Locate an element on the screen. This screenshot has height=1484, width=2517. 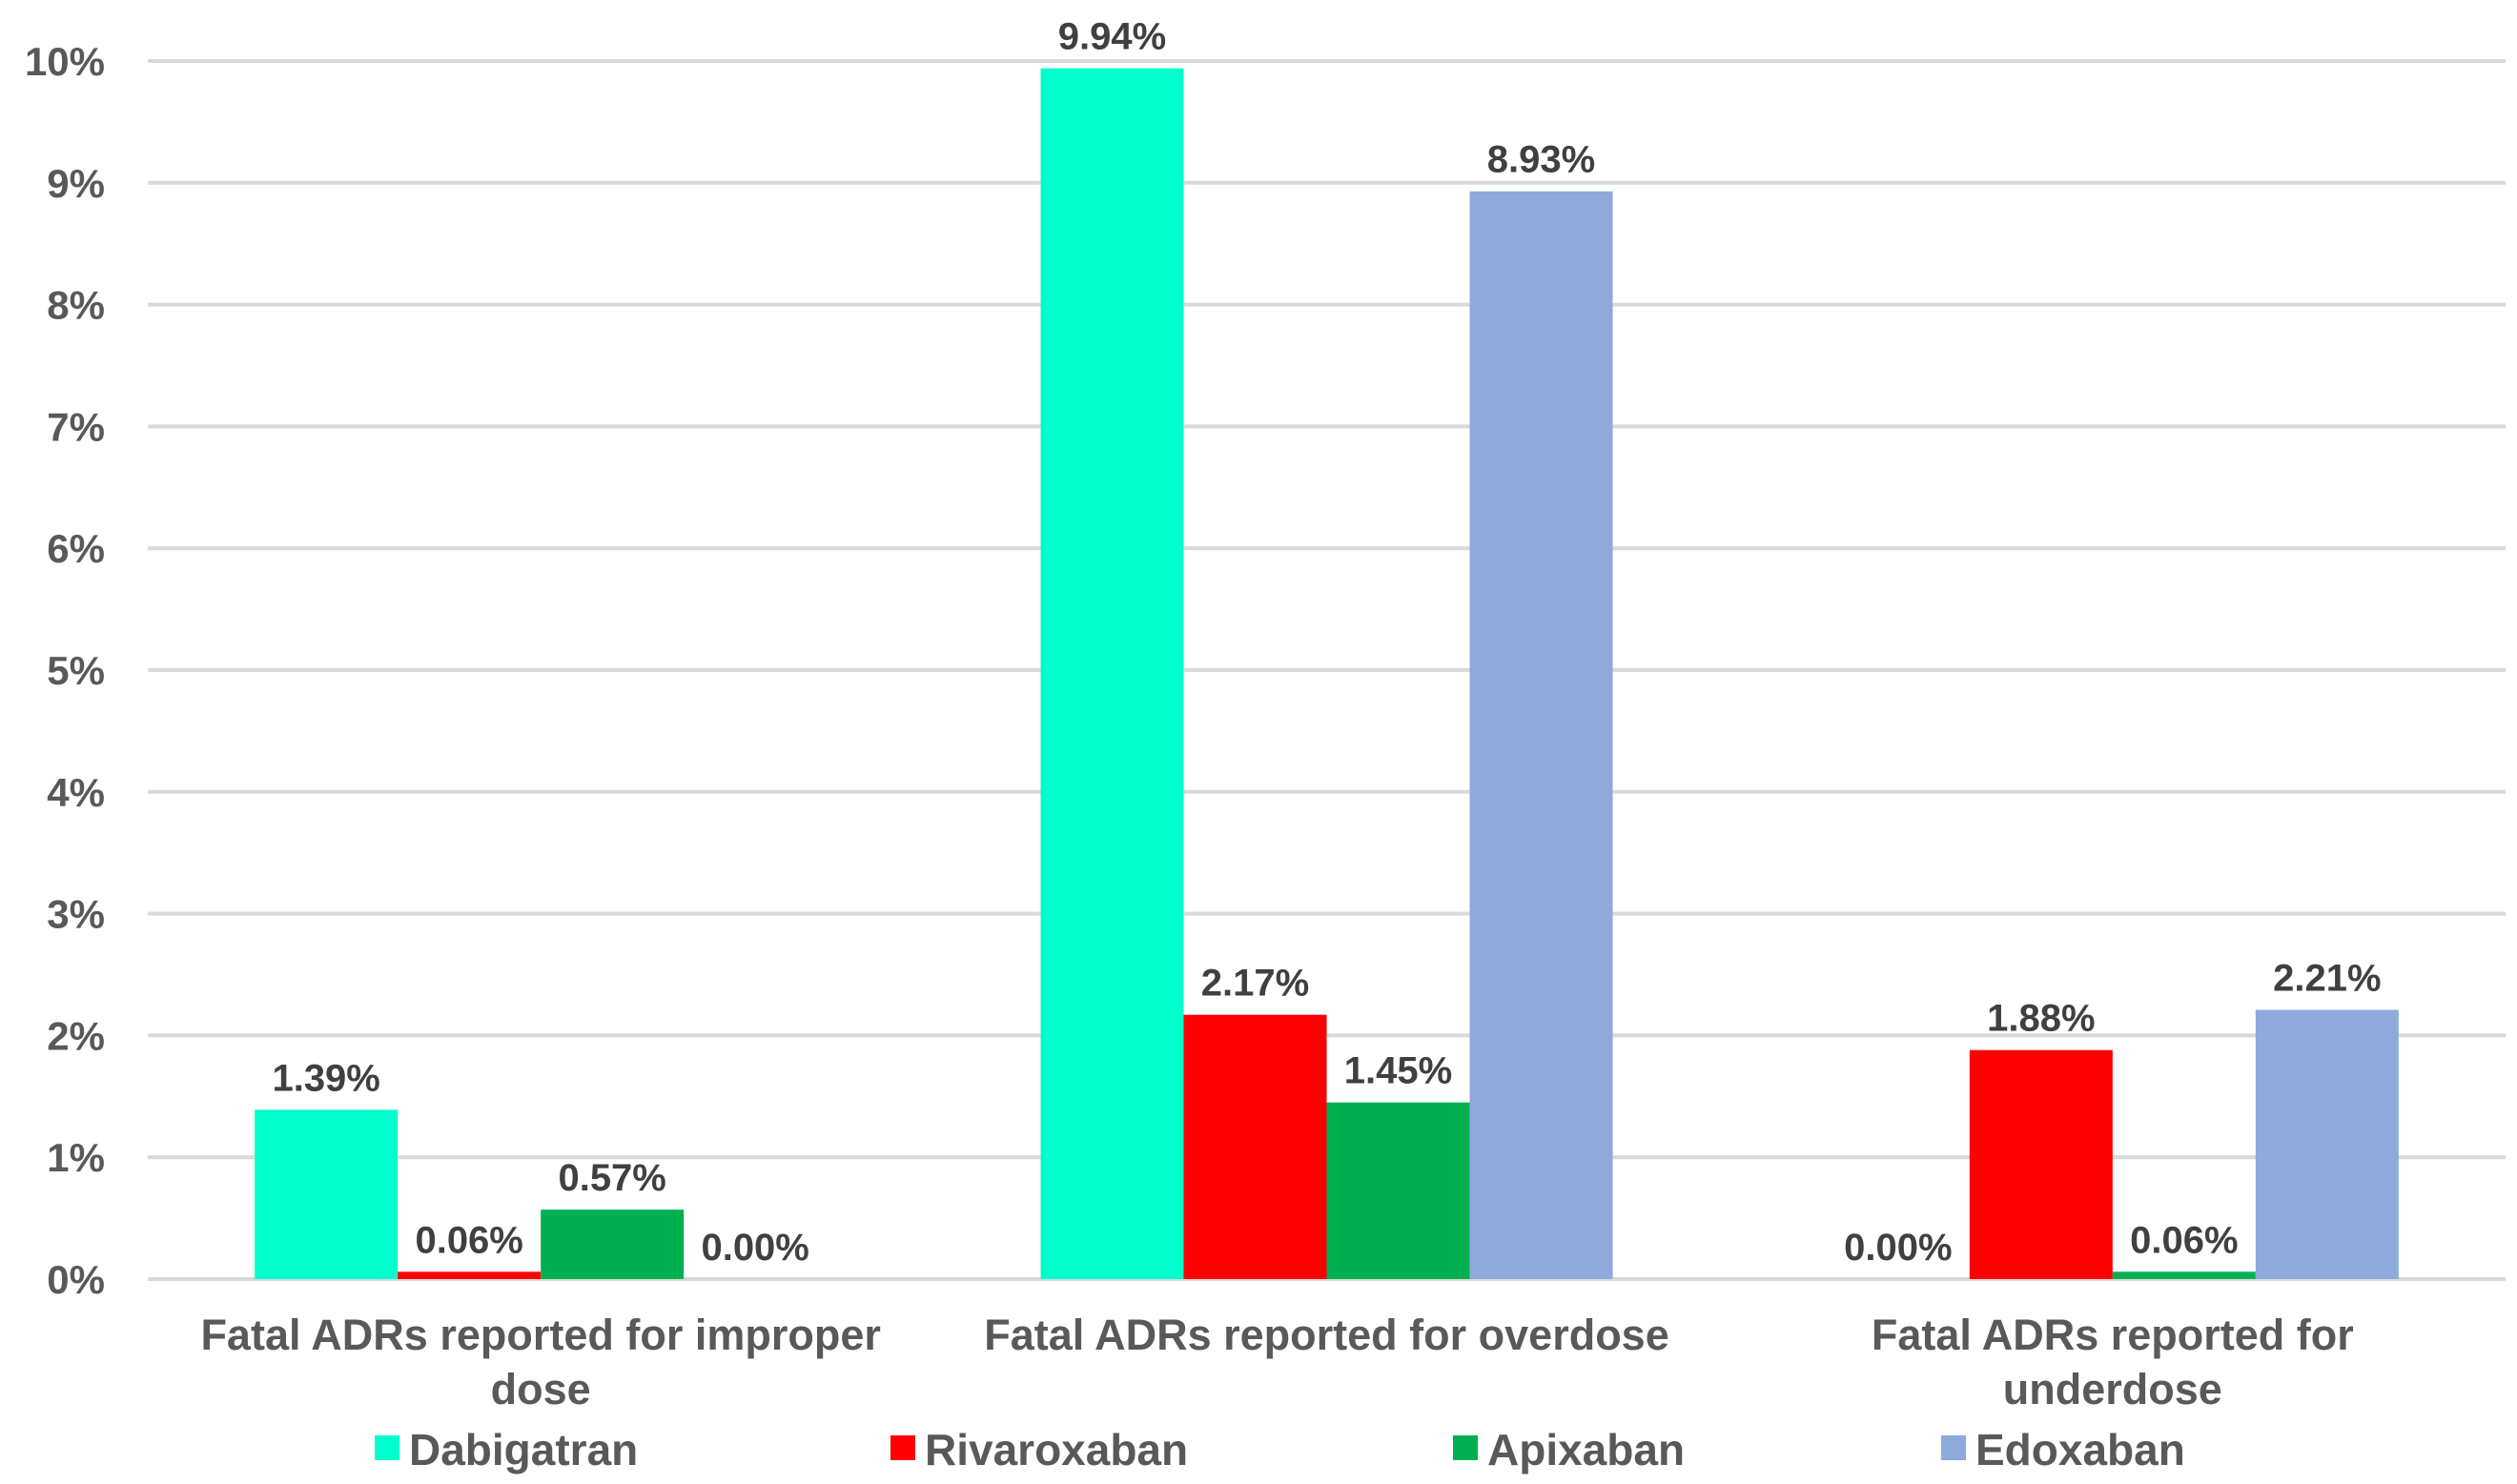
y-axis-ticks: 0% 1% 2% 3% 4% 5% 6% 7% 8% 9% 10% is located at coordinates (65, 671).